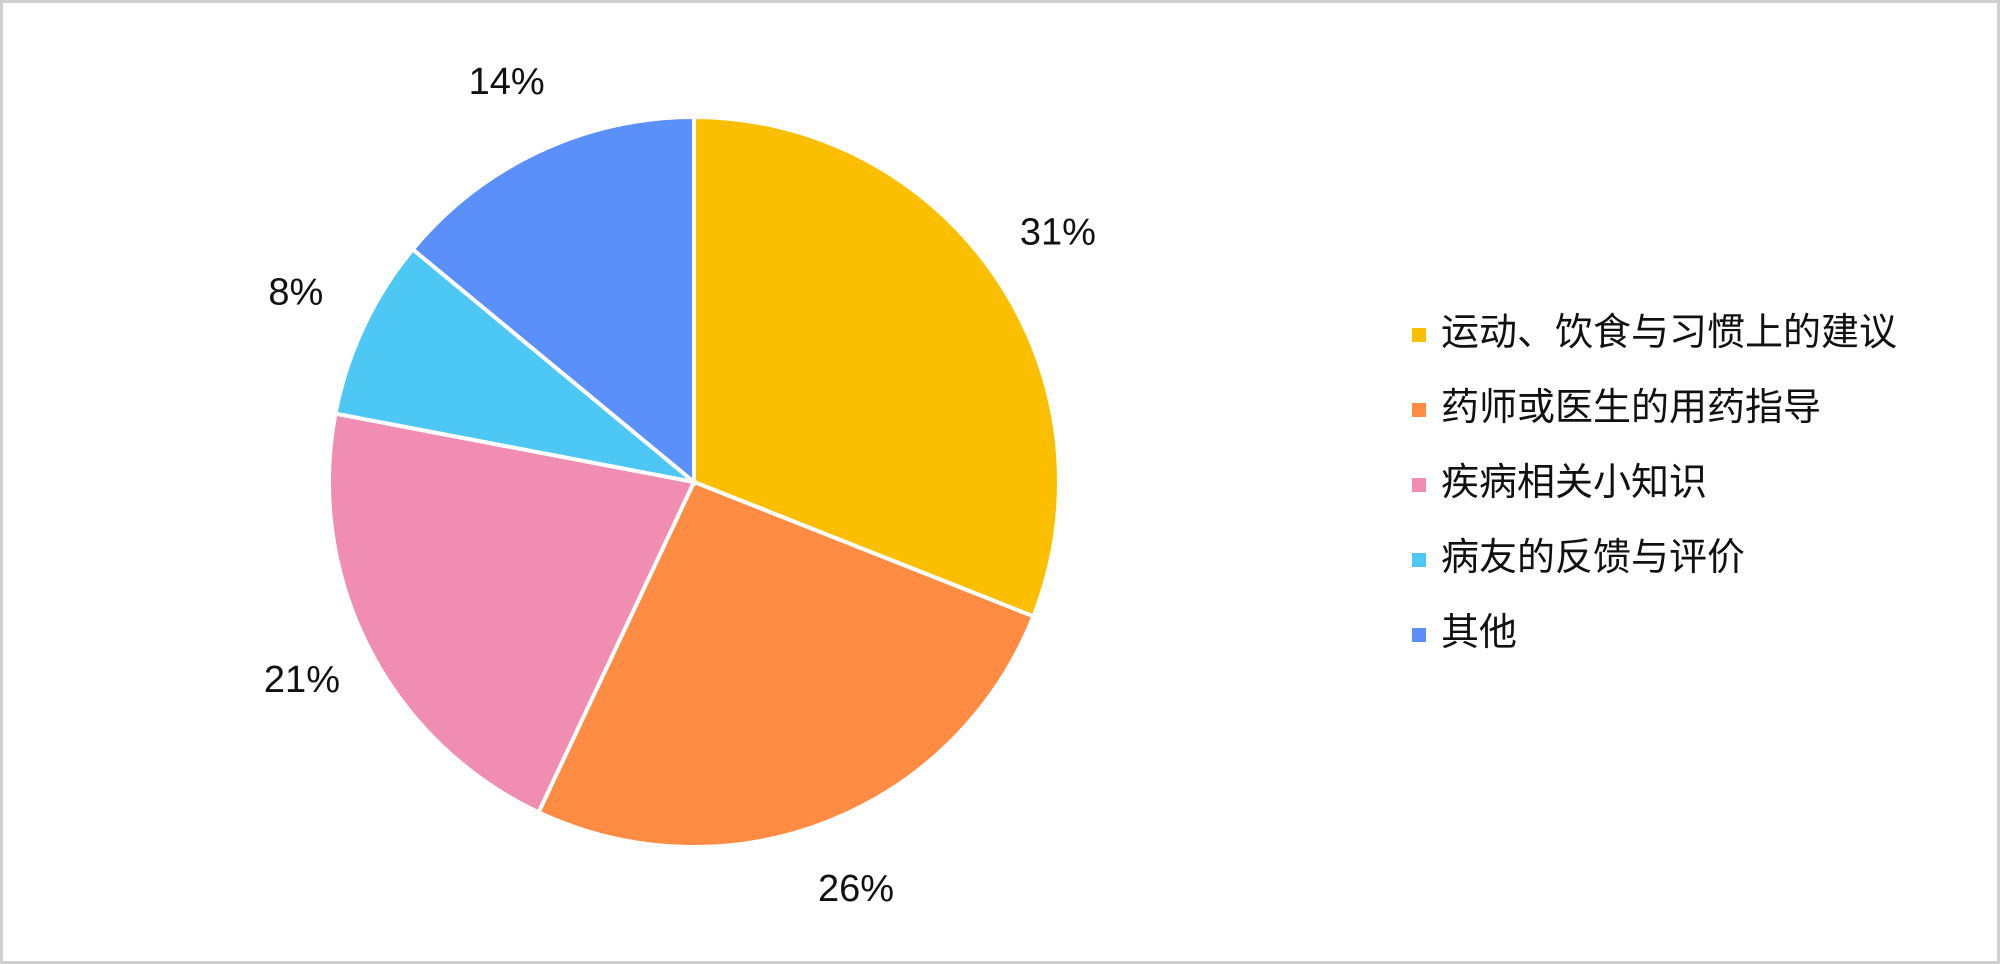 Image resolution: width=2000 pixels, height=964 pixels. What do you see at coordinates (302, 680) in the screenshot?
I see `data-label: 21%` at bounding box center [302, 680].